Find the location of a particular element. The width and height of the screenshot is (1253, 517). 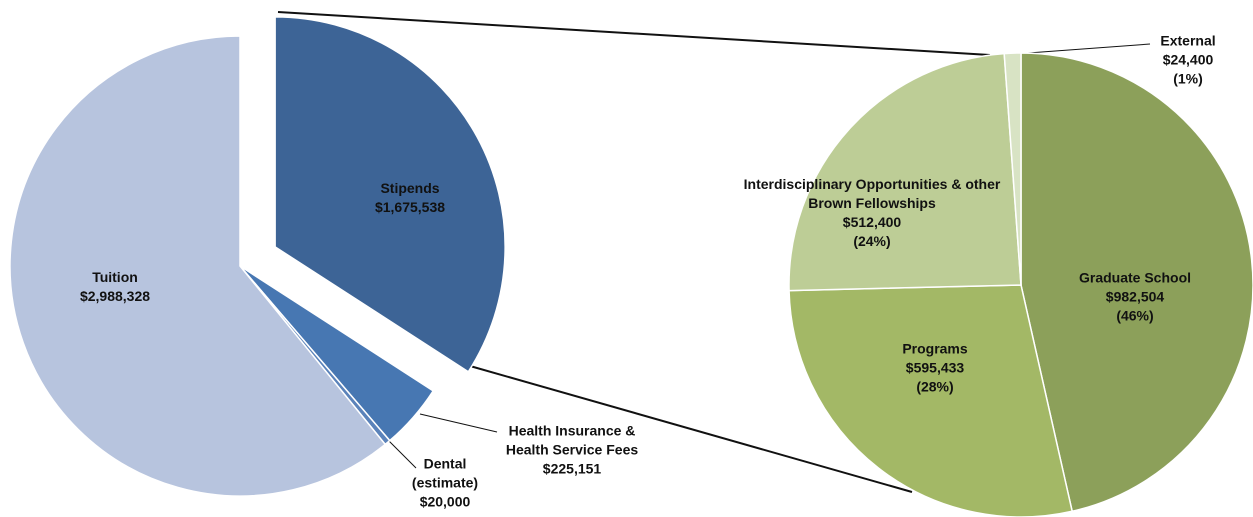

slice-label: Stipends $1,675,538 is located at coordinates (410, 198).